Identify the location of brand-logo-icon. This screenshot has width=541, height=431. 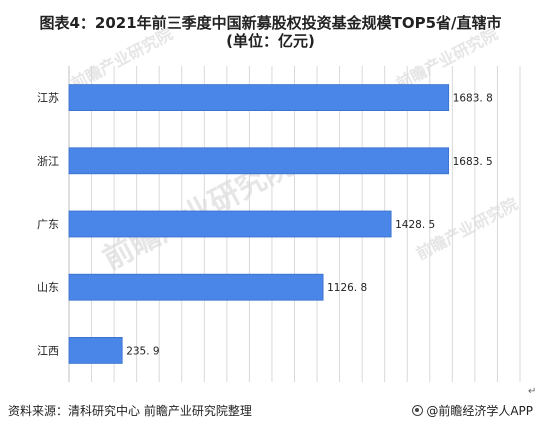
(418, 410).